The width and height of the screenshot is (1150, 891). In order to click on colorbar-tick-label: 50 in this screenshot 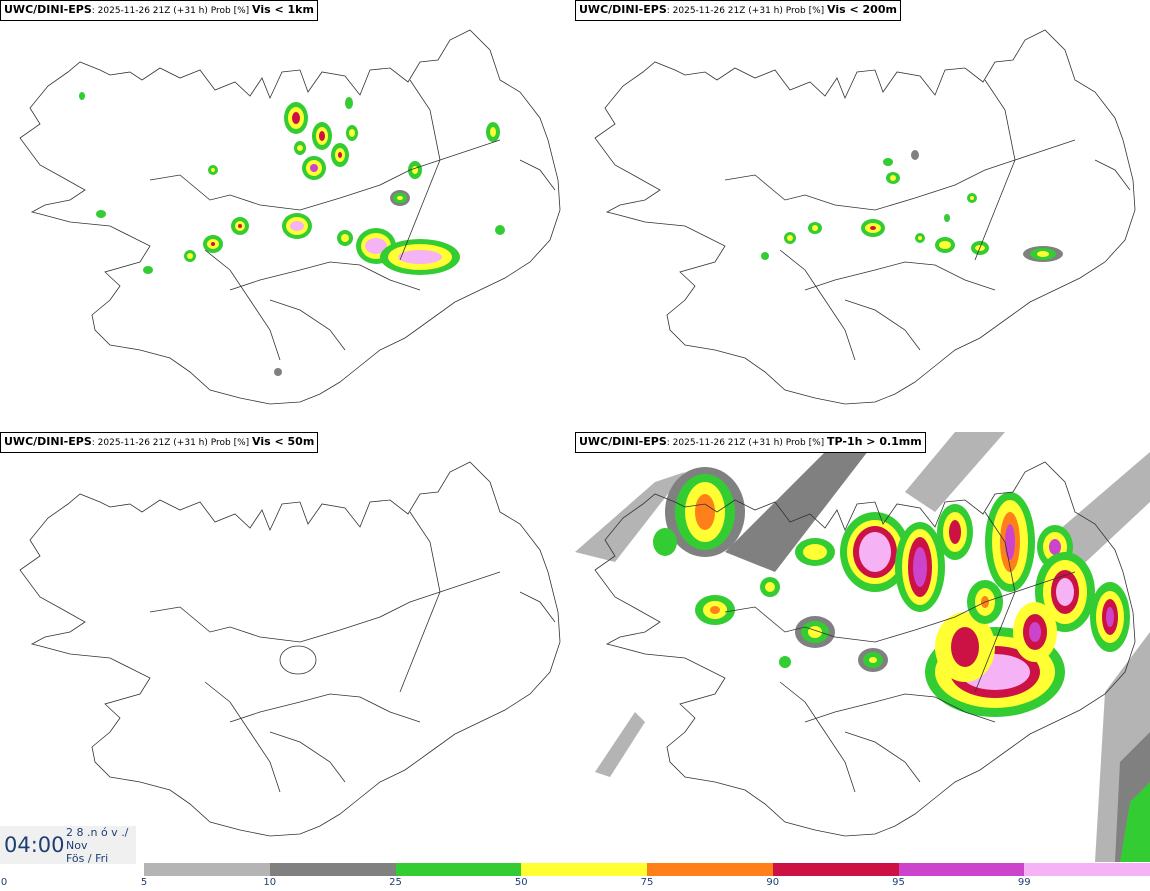, I will do `click(521, 882)`.